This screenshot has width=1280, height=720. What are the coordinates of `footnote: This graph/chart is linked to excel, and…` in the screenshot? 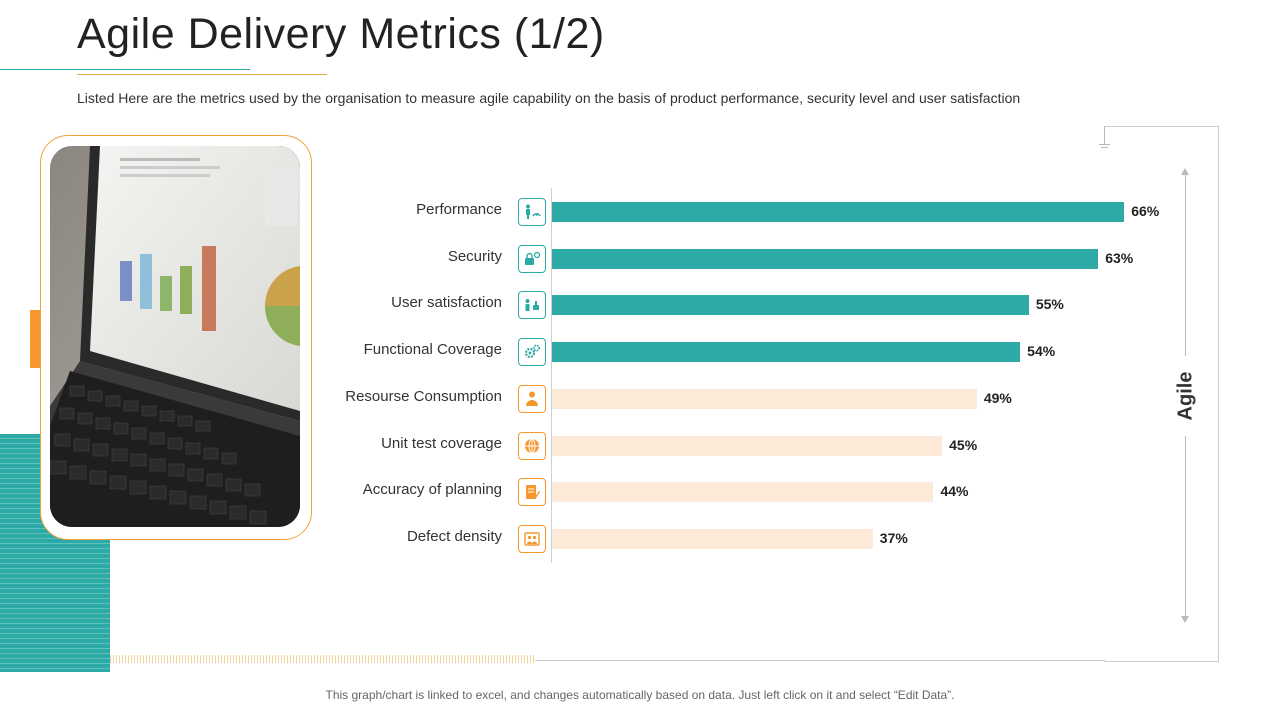 It's located at (640, 695).